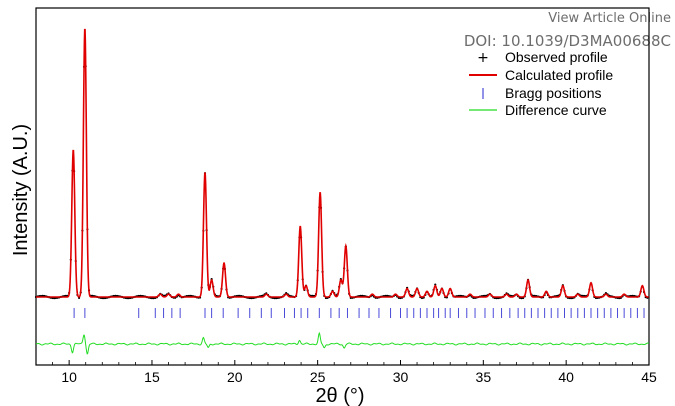 This screenshot has height=406, width=675. I want to click on x-axis-ticks: 10 15 20 25 30 35 40 45, so click(346, 372).